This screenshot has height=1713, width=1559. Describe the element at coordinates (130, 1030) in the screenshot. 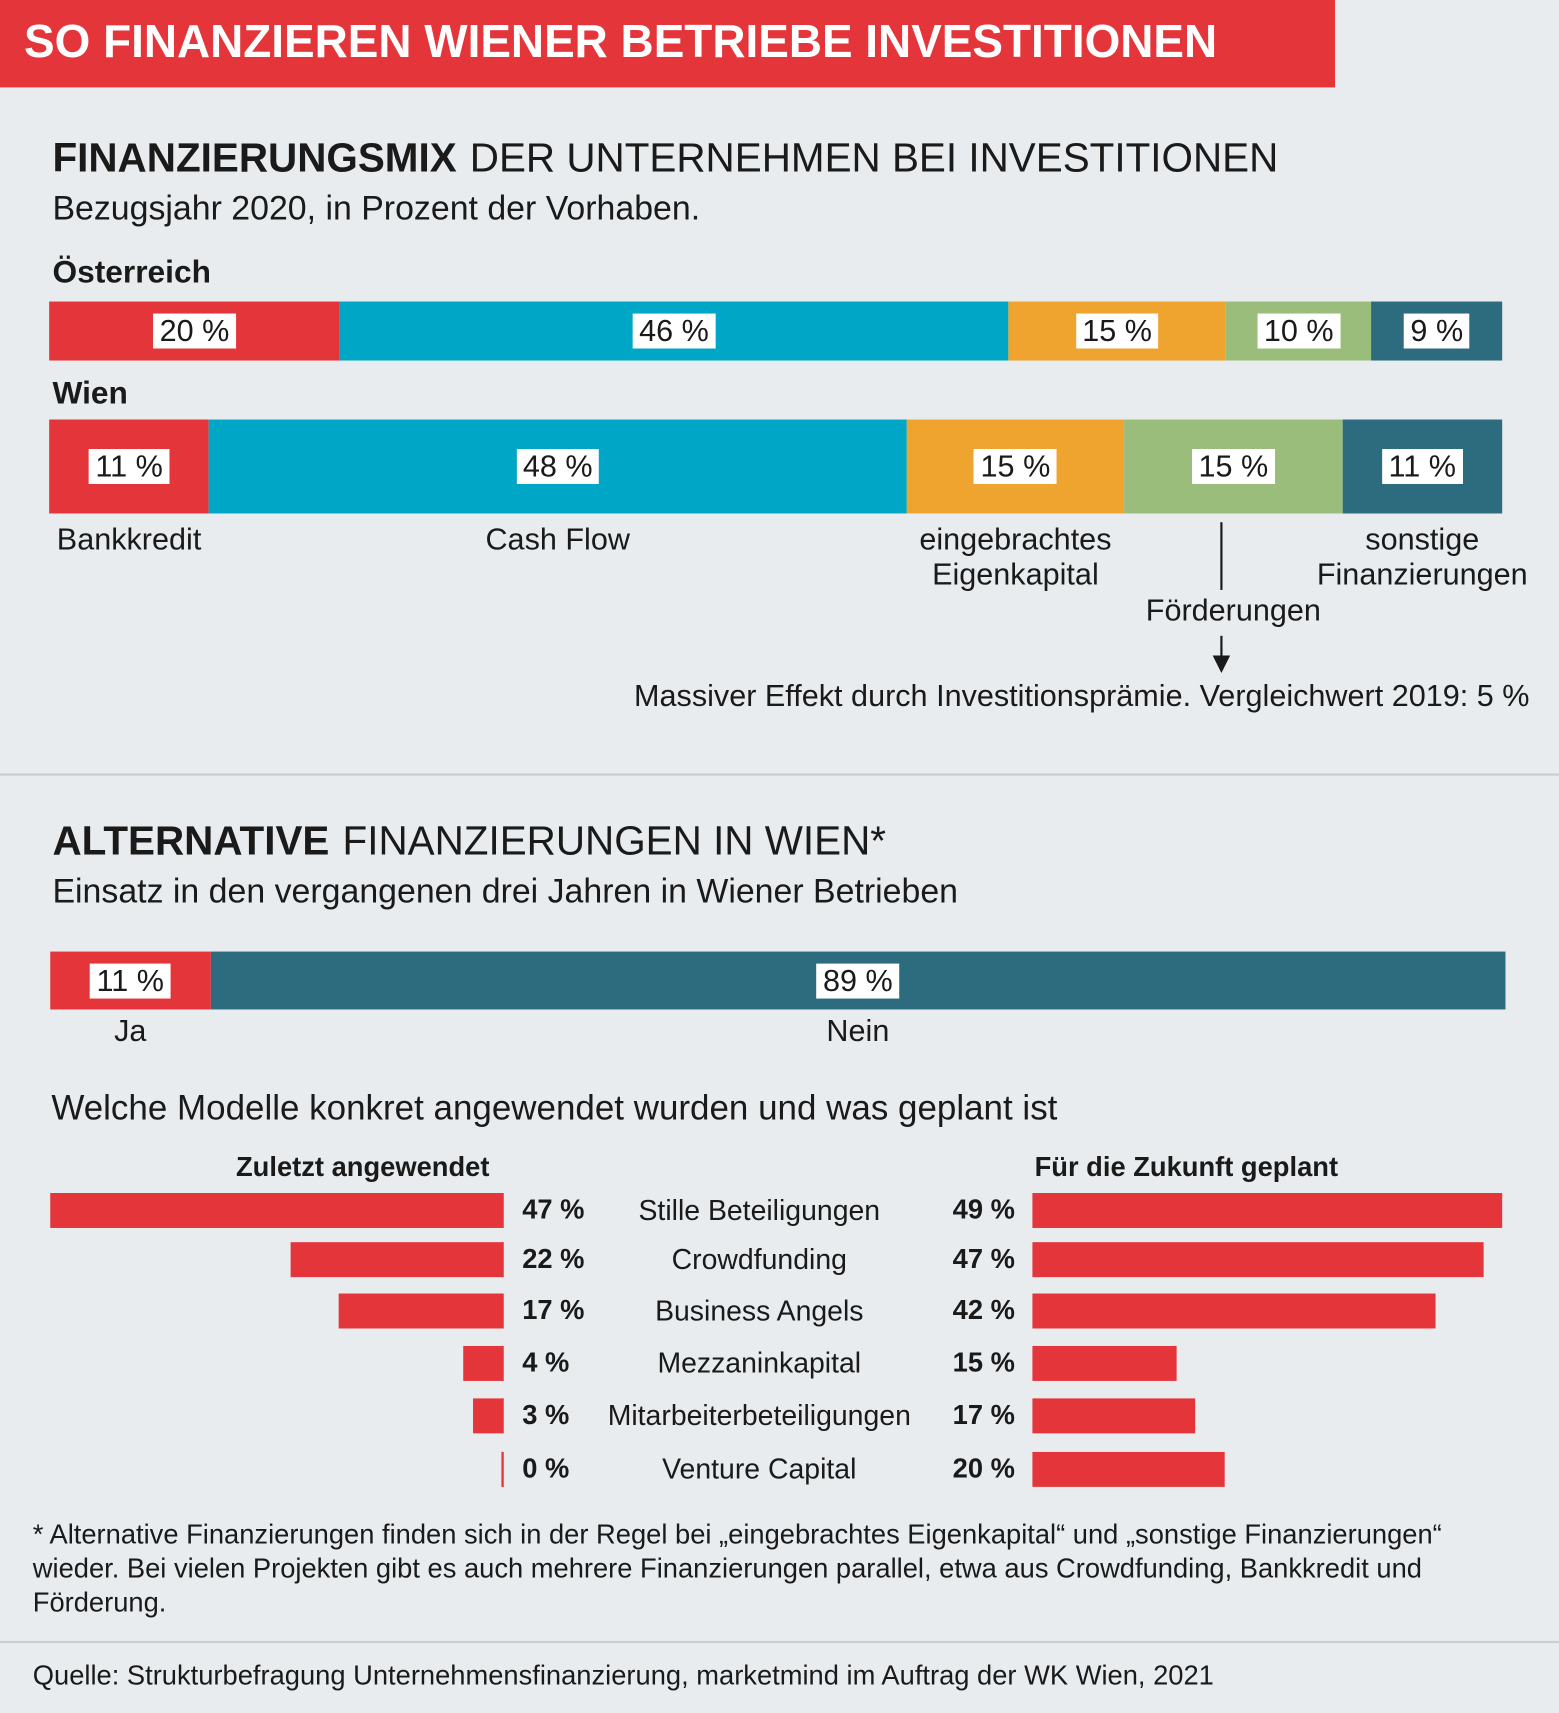

I see `legend-label: Ja` at that location.